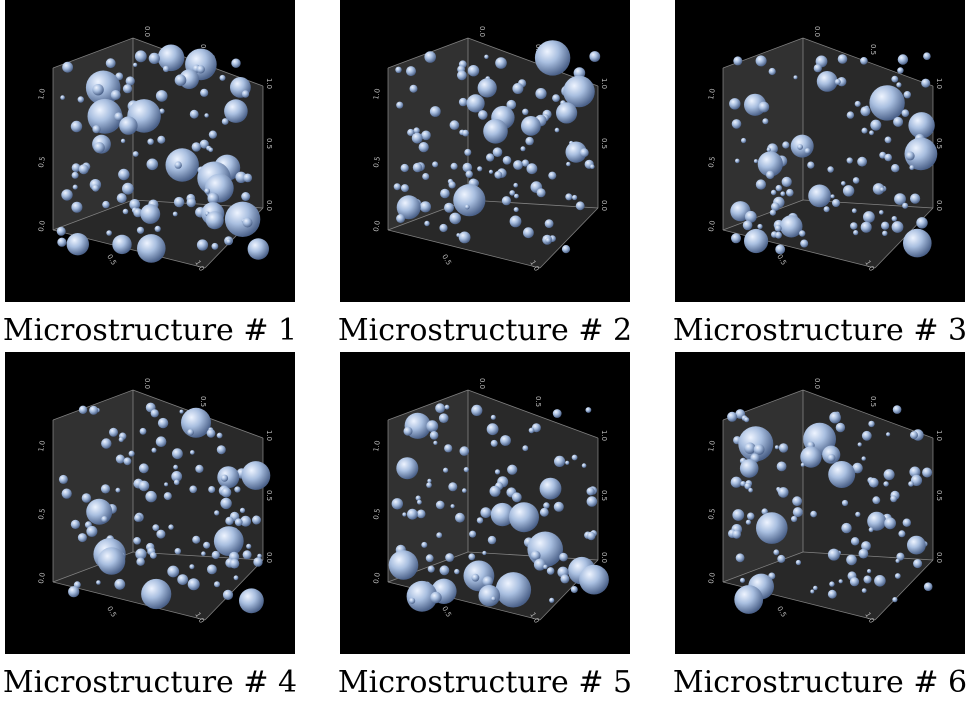 The width and height of the screenshot is (970, 705). I want to click on microstructure-panel-4: 0.0 0.5 1.0 0.5 0.0 1.0 0.5 0.0 0.5 1.0, so click(150, 503).